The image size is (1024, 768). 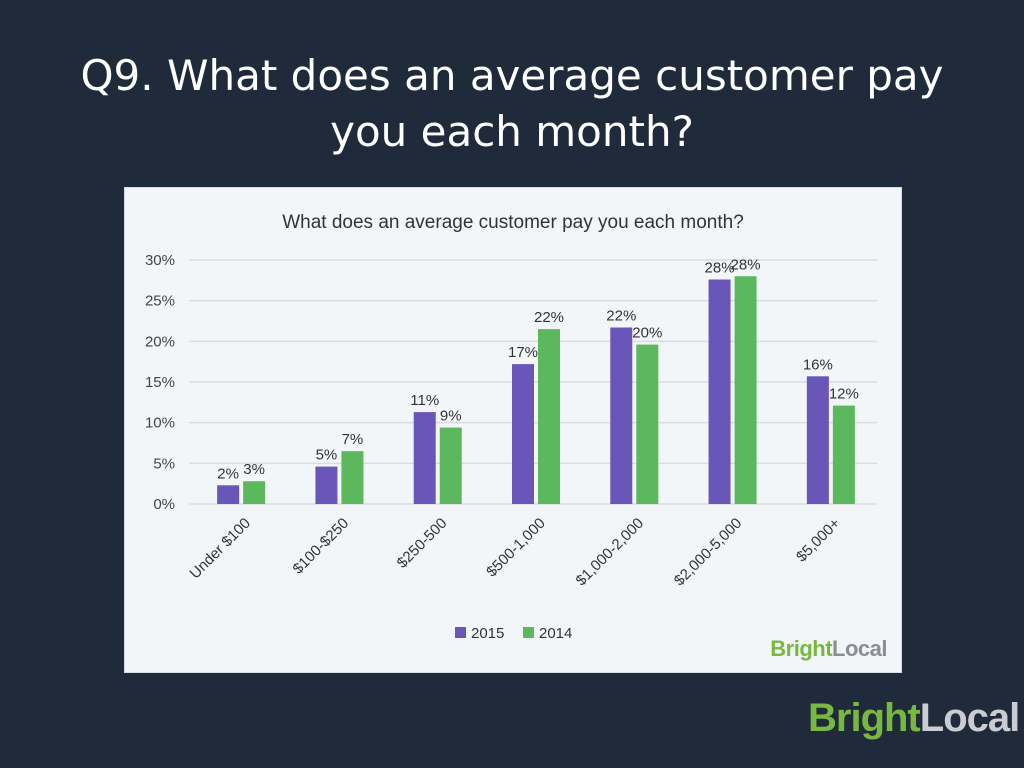 I want to click on chart-brand-logo: BrightLocal, so click(x=828, y=648).